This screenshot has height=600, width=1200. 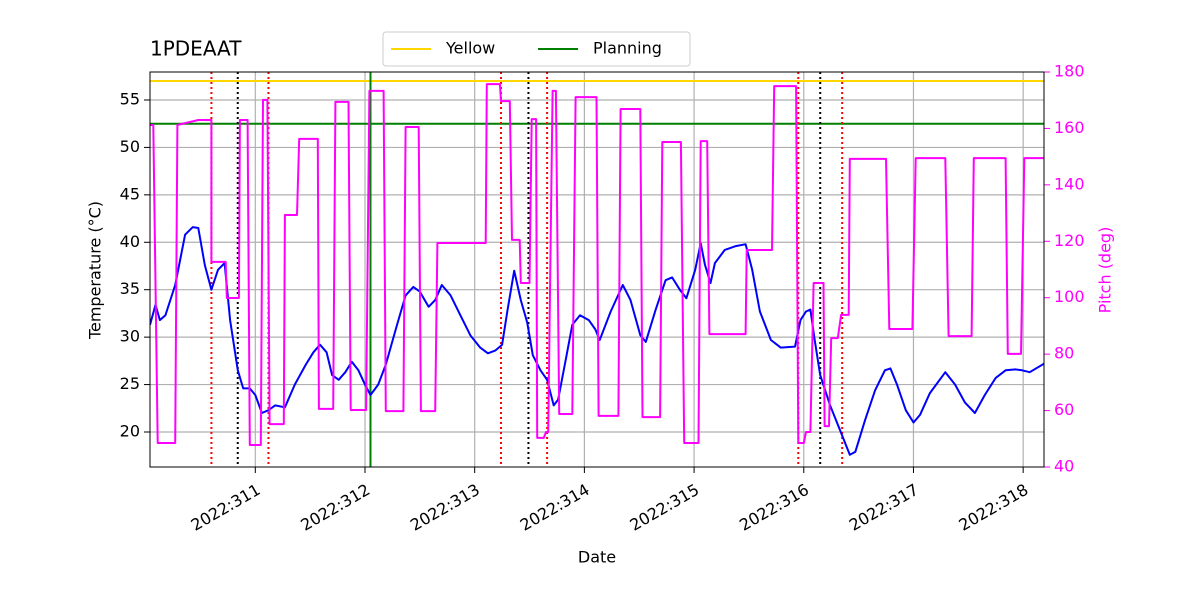 I want to click on x-axis-label: Date, so click(x=597, y=557).